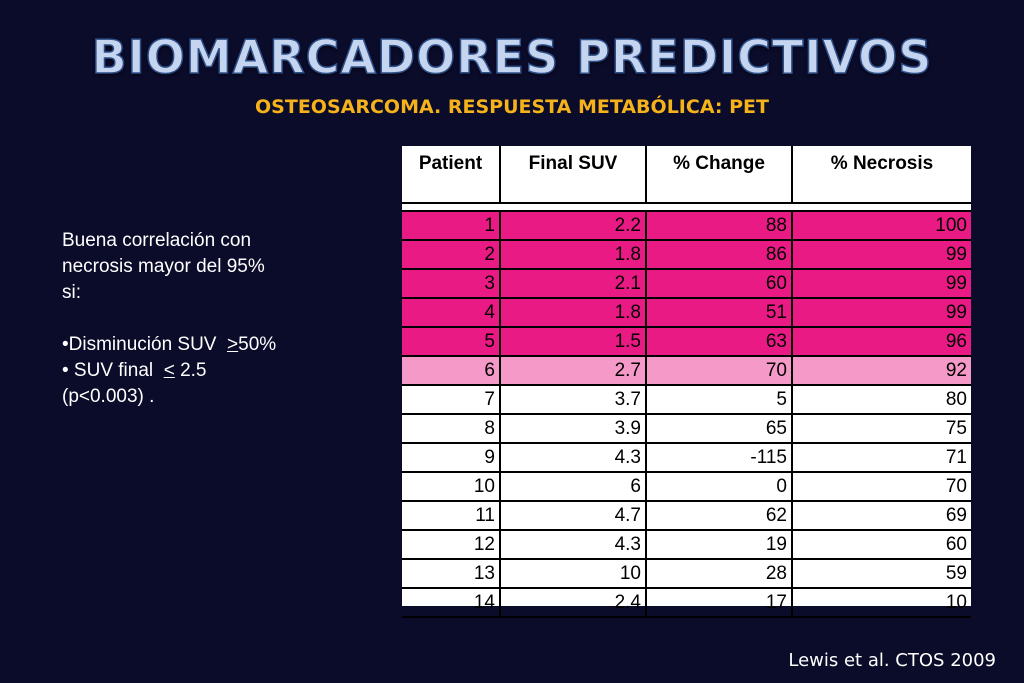  I want to click on table-cell: 1, so click(451, 225).